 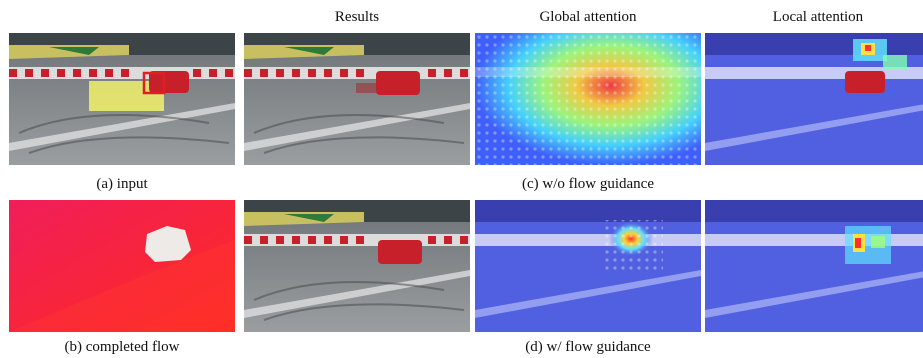 I want to click on caption-with-flow-guidance: (d) w/ flow guidance, so click(x=588, y=347).